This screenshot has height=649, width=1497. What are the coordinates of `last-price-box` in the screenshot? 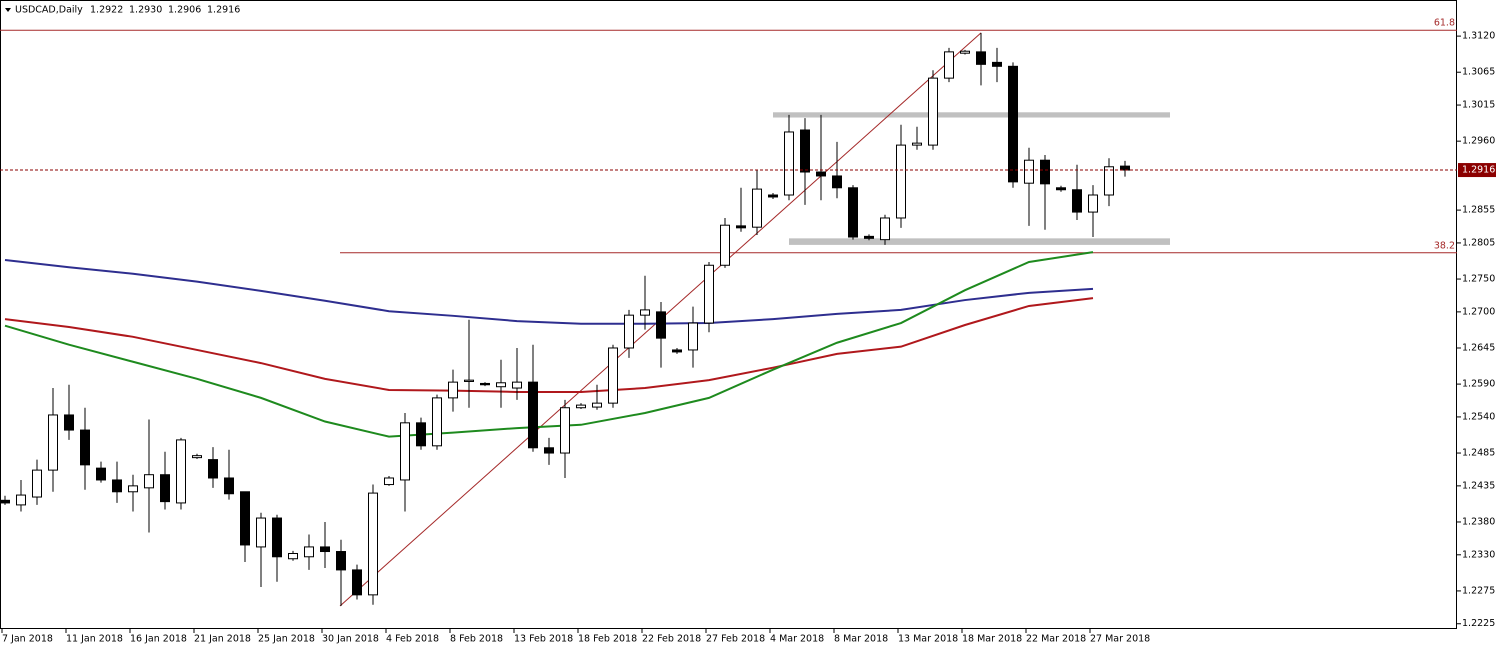 It's located at (1477, 170).